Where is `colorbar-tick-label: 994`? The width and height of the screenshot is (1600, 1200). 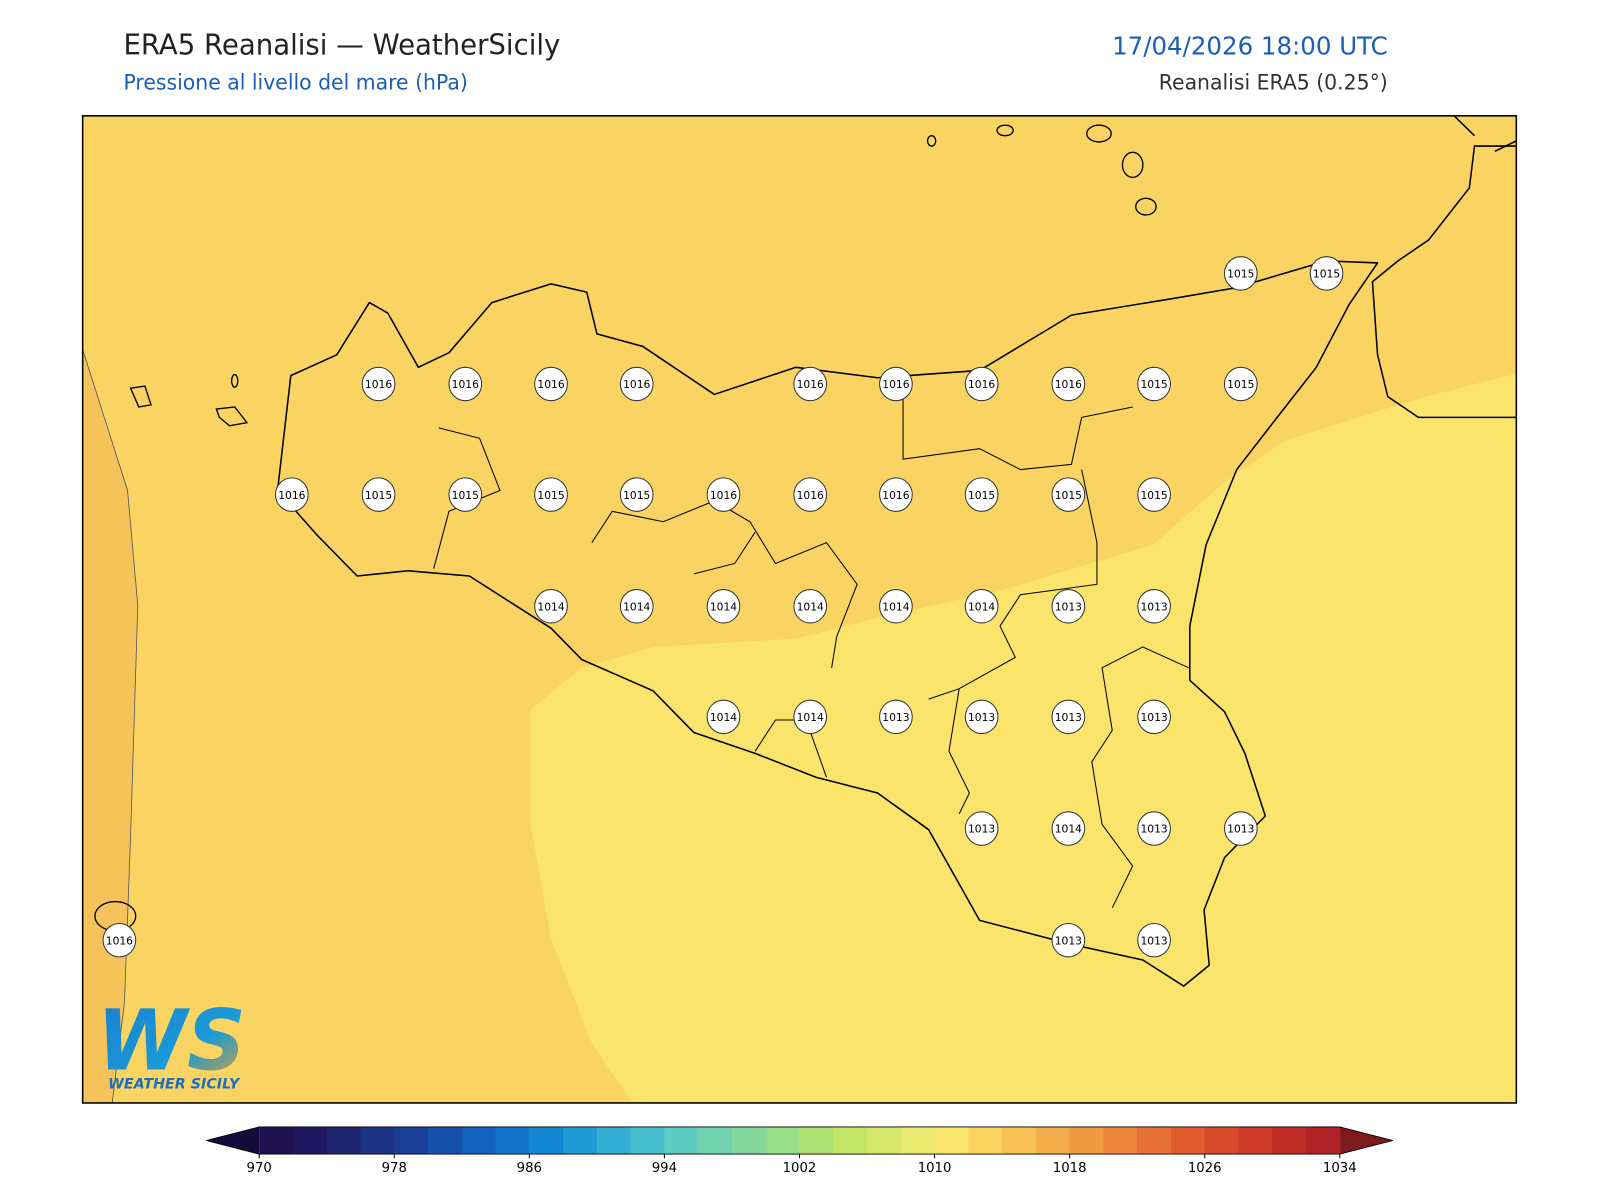
colorbar-tick-label: 994 is located at coordinates (664, 1168).